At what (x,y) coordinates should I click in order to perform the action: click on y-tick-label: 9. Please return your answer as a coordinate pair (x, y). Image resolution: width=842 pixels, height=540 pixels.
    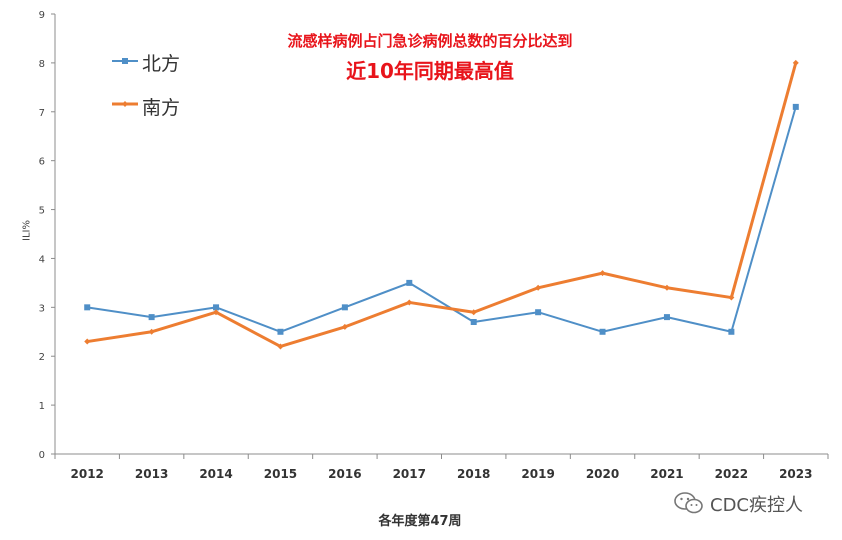
    Looking at the image, I should click on (42, 15).